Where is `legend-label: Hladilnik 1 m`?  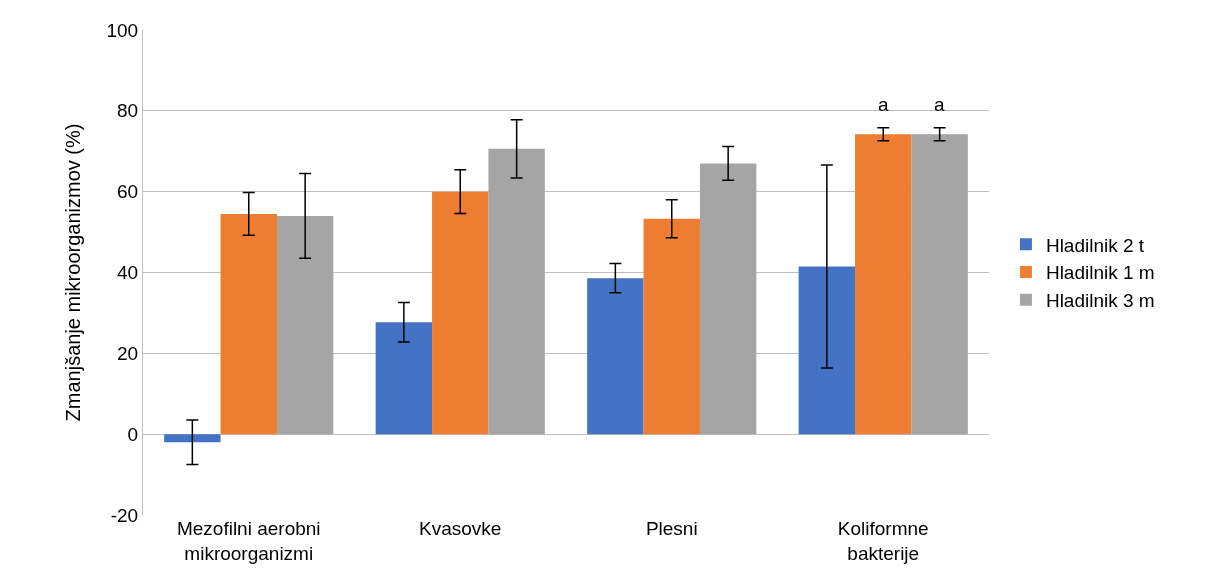 legend-label: Hladilnik 1 m is located at coordinates (1100, 273).